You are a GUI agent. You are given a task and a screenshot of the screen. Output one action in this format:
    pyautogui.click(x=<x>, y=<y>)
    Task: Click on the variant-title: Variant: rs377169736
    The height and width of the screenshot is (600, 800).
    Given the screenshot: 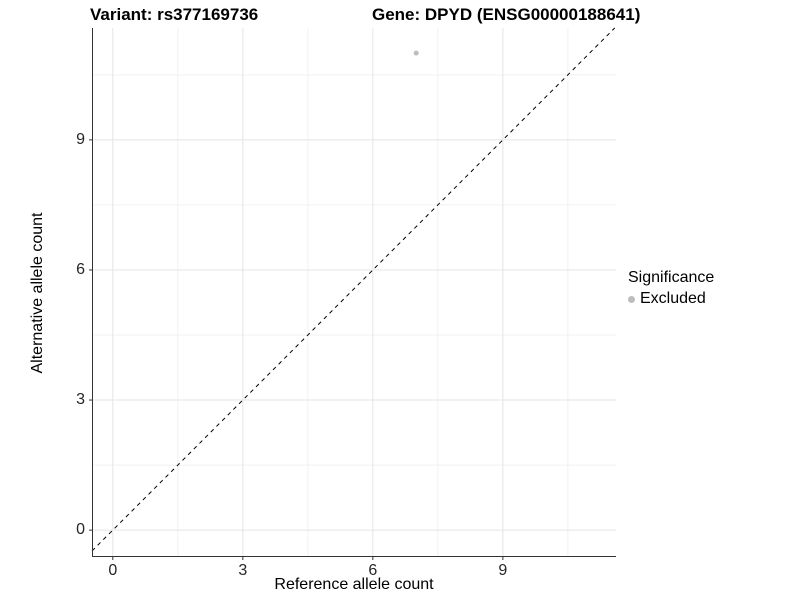 What is the action you would take?
    pyautogui.click(x=174, y=14)
    